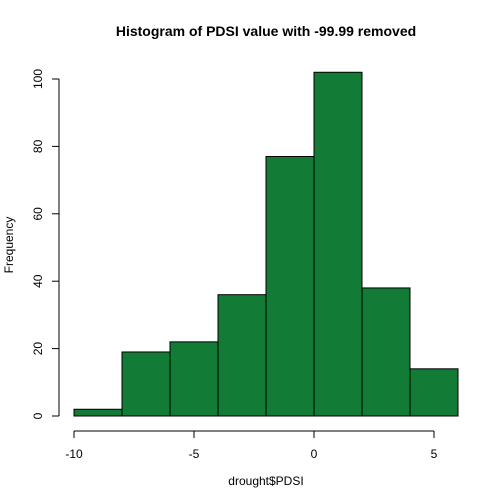 Image resolution: width=504 pixels, height=504 pixels. I want to click on x-tick-label-1: -5, so click(194, 454).